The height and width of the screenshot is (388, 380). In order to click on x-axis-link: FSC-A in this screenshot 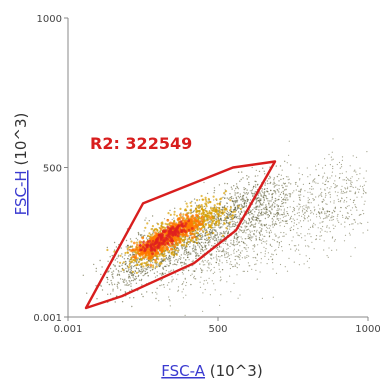, I will do `click(183, 371)`.